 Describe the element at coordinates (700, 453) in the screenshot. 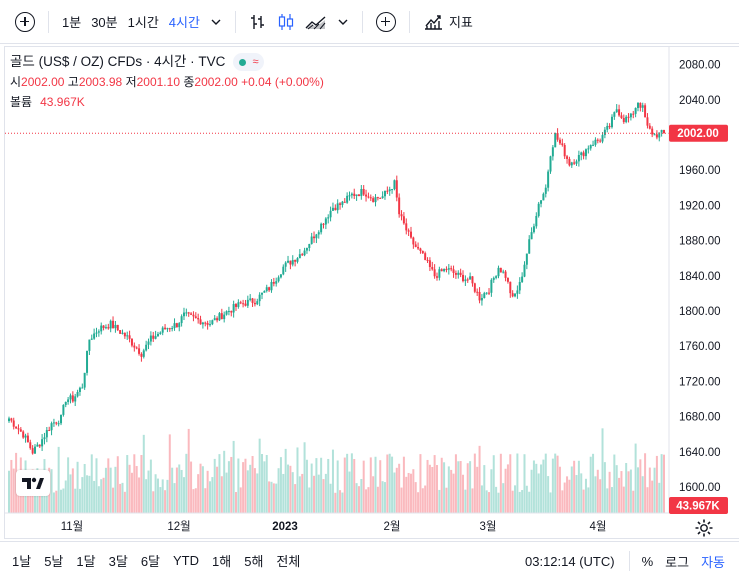

I see `price-tick-label: 1640.00` at that location.